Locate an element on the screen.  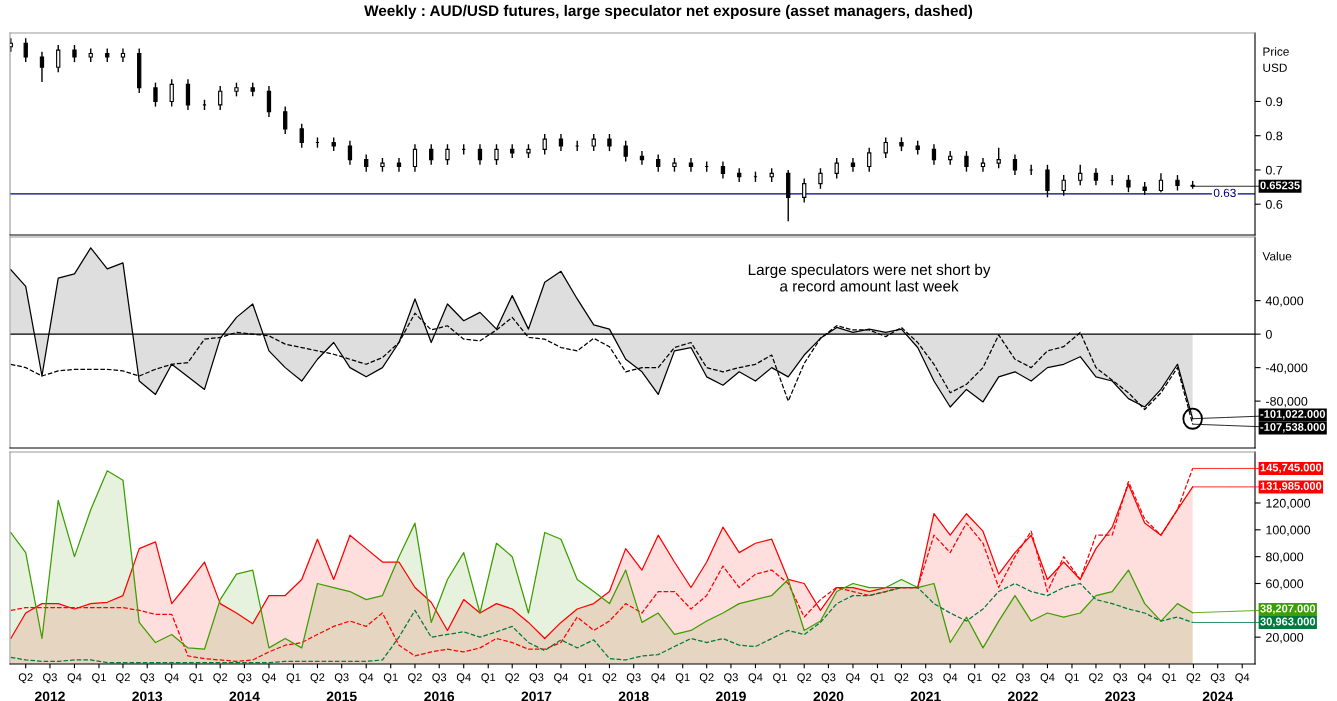
y-tick-label: -80,000 is located at coordinates (1286, 402).